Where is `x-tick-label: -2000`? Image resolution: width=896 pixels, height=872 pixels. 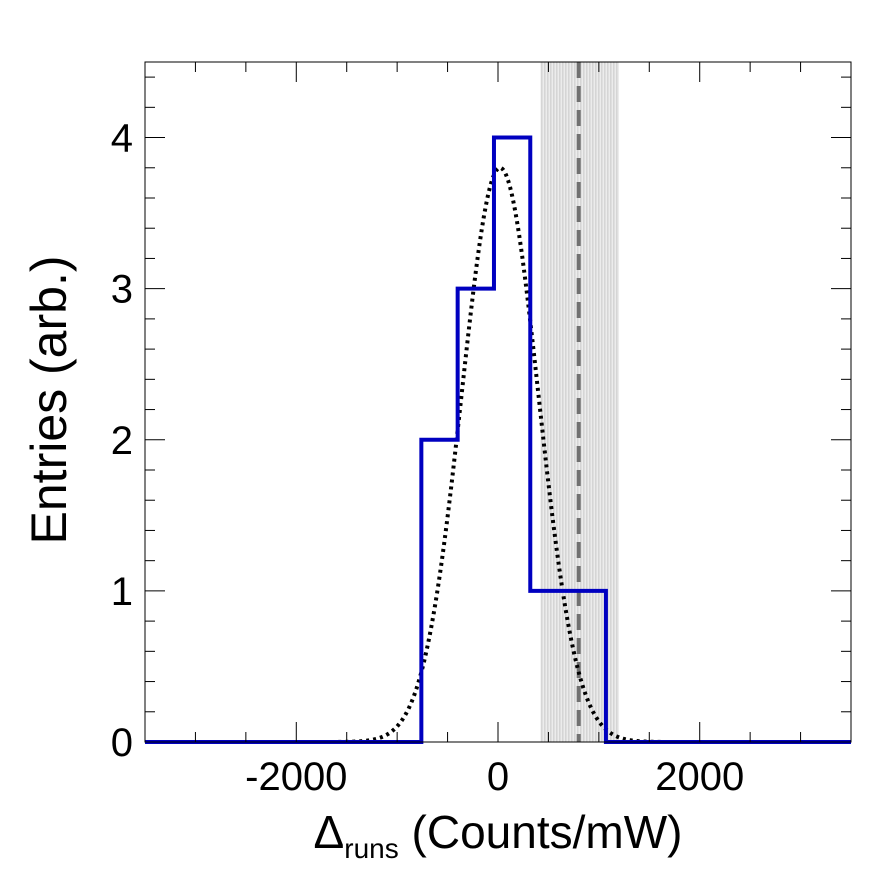 x-tick-label: -2000 is located at coordinates (296, 777).